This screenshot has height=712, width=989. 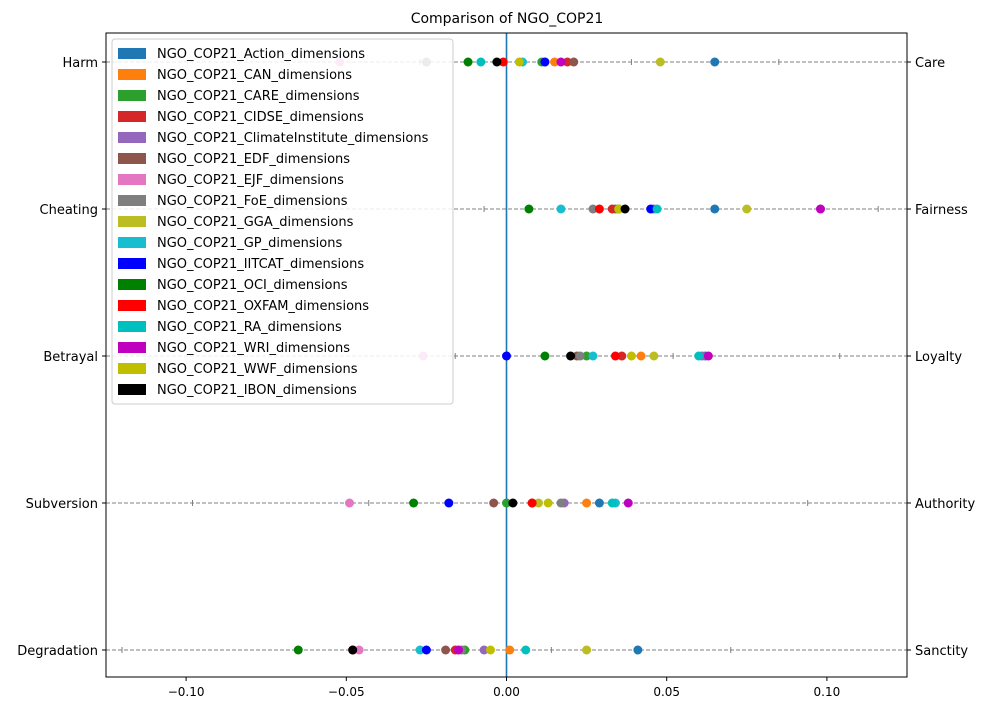 What do you see at coordinates (254, 75) in the screenshot?
I see `legend-label: NGO_COP21_CAN_dimensions` at bounding box center [254, 75].